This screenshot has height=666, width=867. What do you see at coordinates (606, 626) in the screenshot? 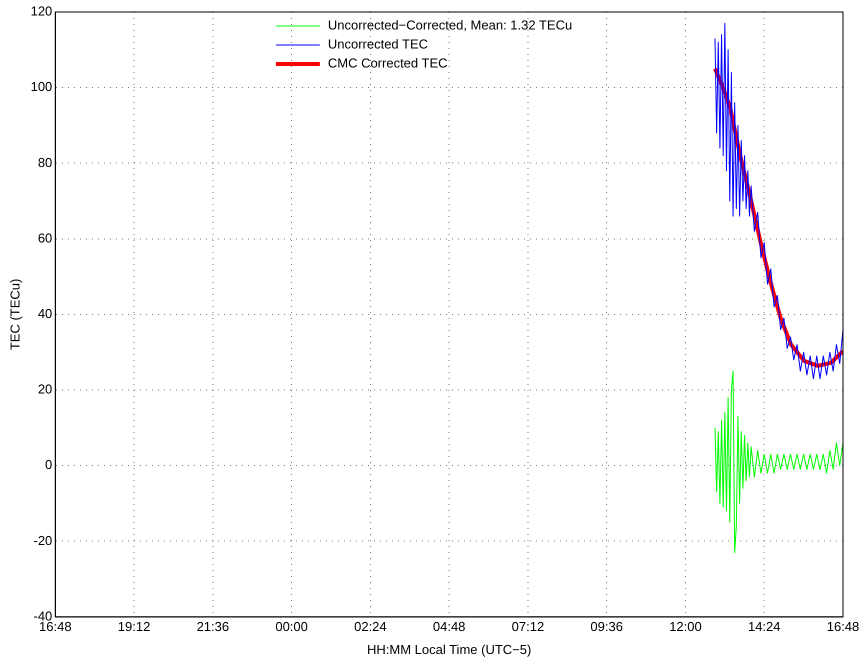
I see `x-tick-label: 09:36` at bounding box center [606, 626].